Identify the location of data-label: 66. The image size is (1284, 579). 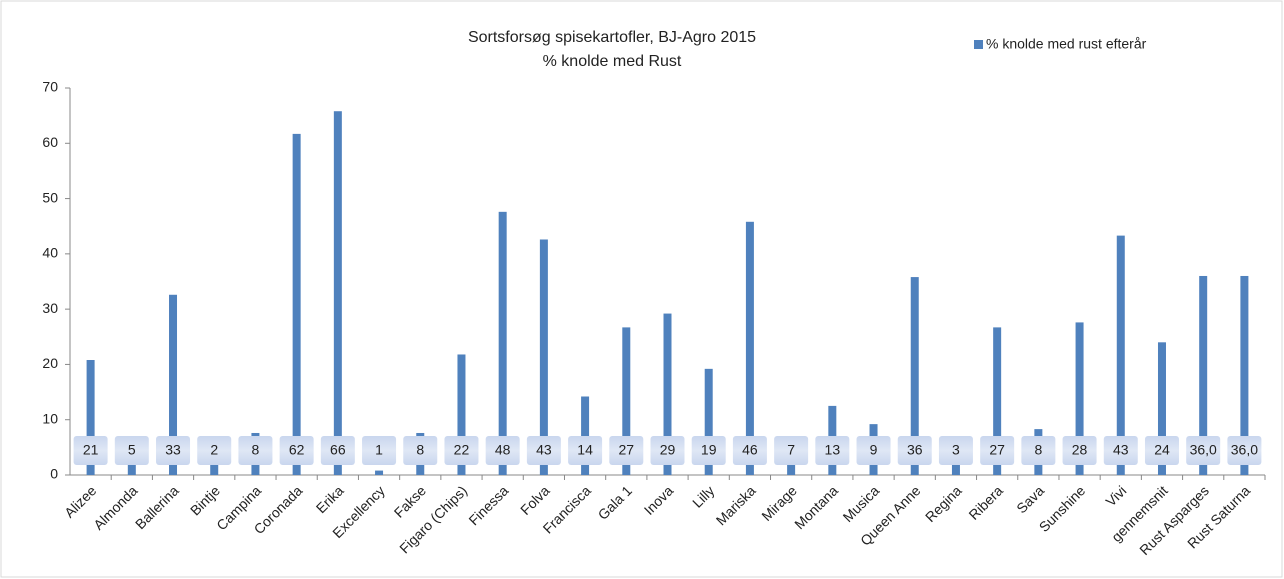
(338, 450).